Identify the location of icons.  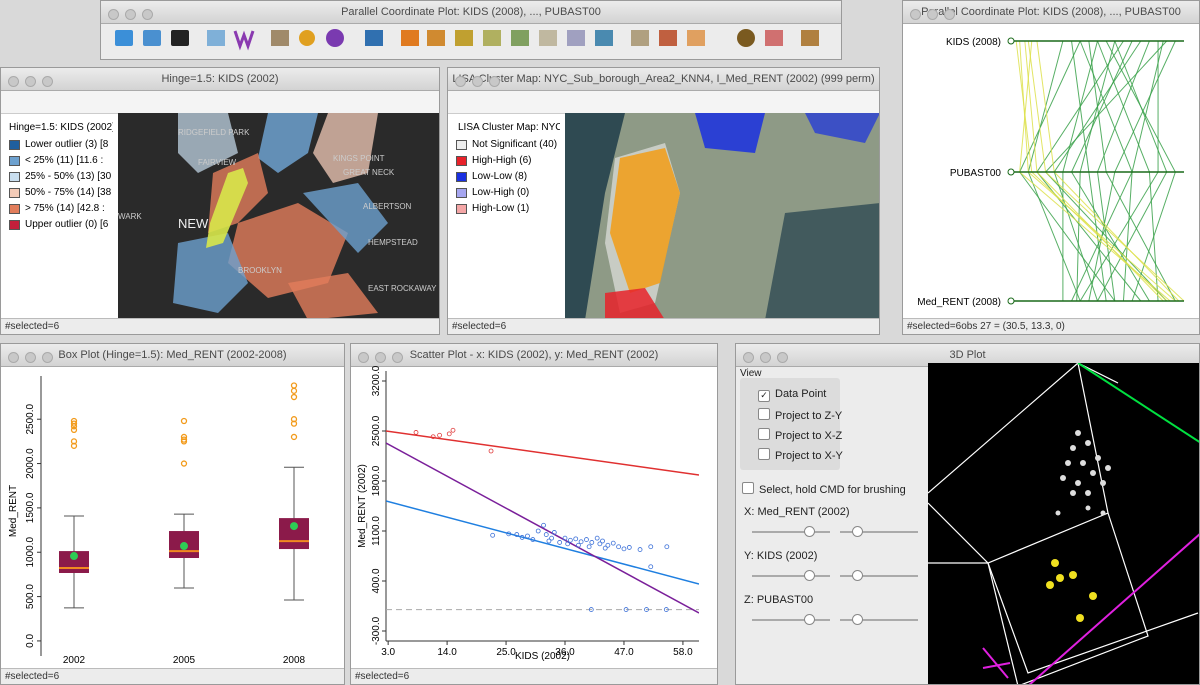
(467, 40).